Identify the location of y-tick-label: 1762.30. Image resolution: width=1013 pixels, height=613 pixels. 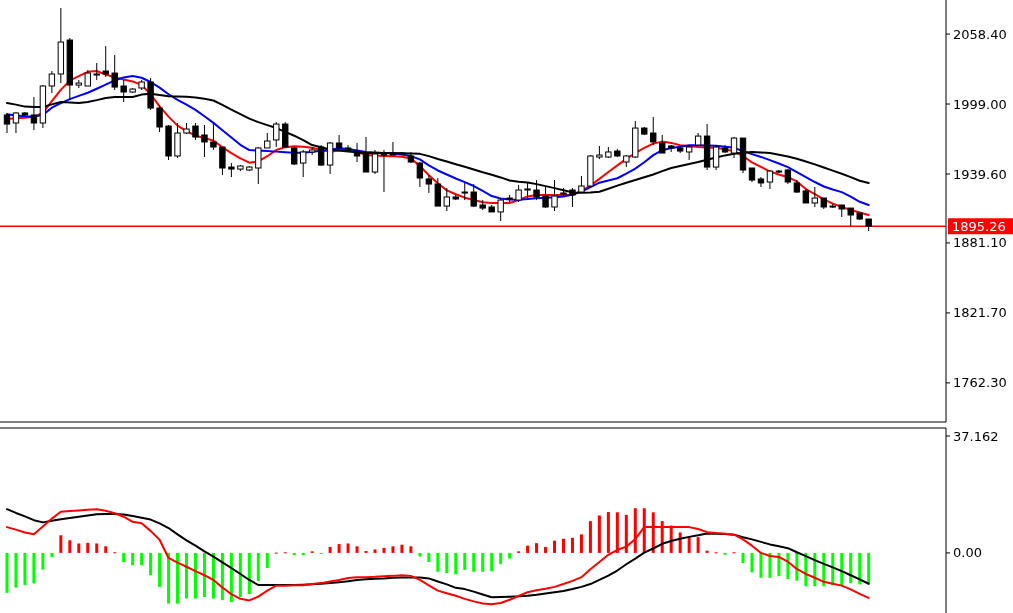
(980, 383).